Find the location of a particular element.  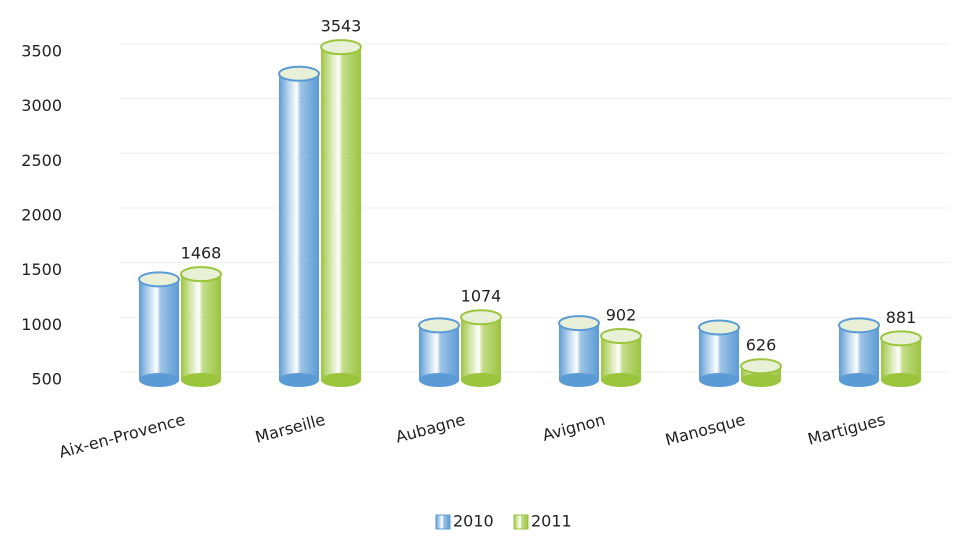

x-tick-label: Aubagne is located at coordinates (431, 428).